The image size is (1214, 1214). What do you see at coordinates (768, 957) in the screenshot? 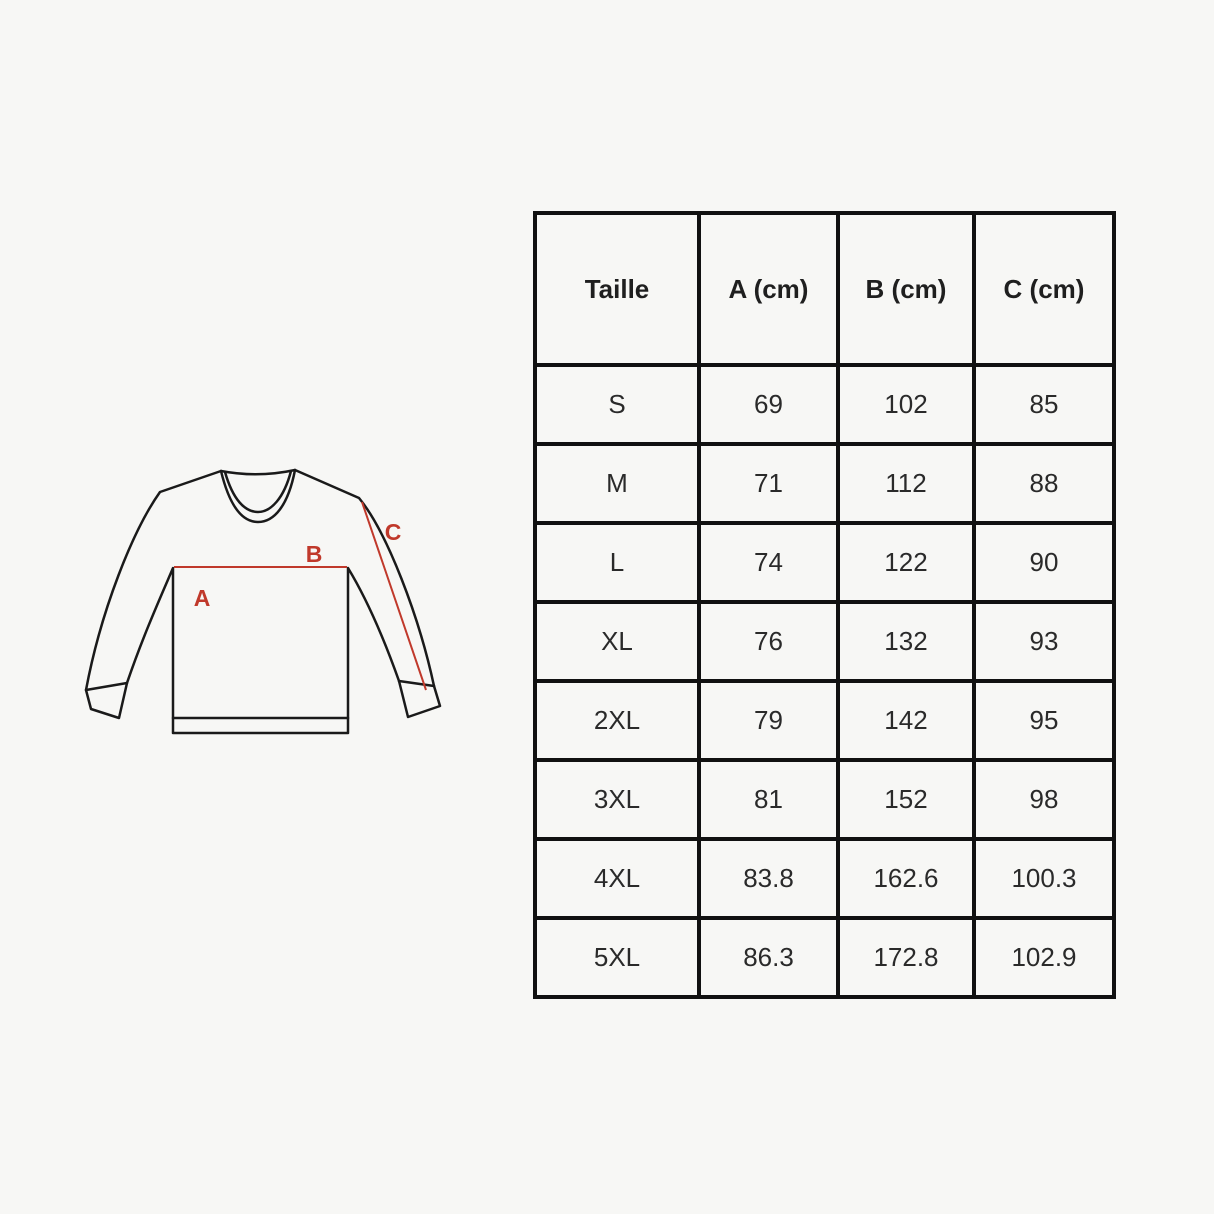
I see `measurement-value-cell: 86.3` at bounding box center [768, 957].